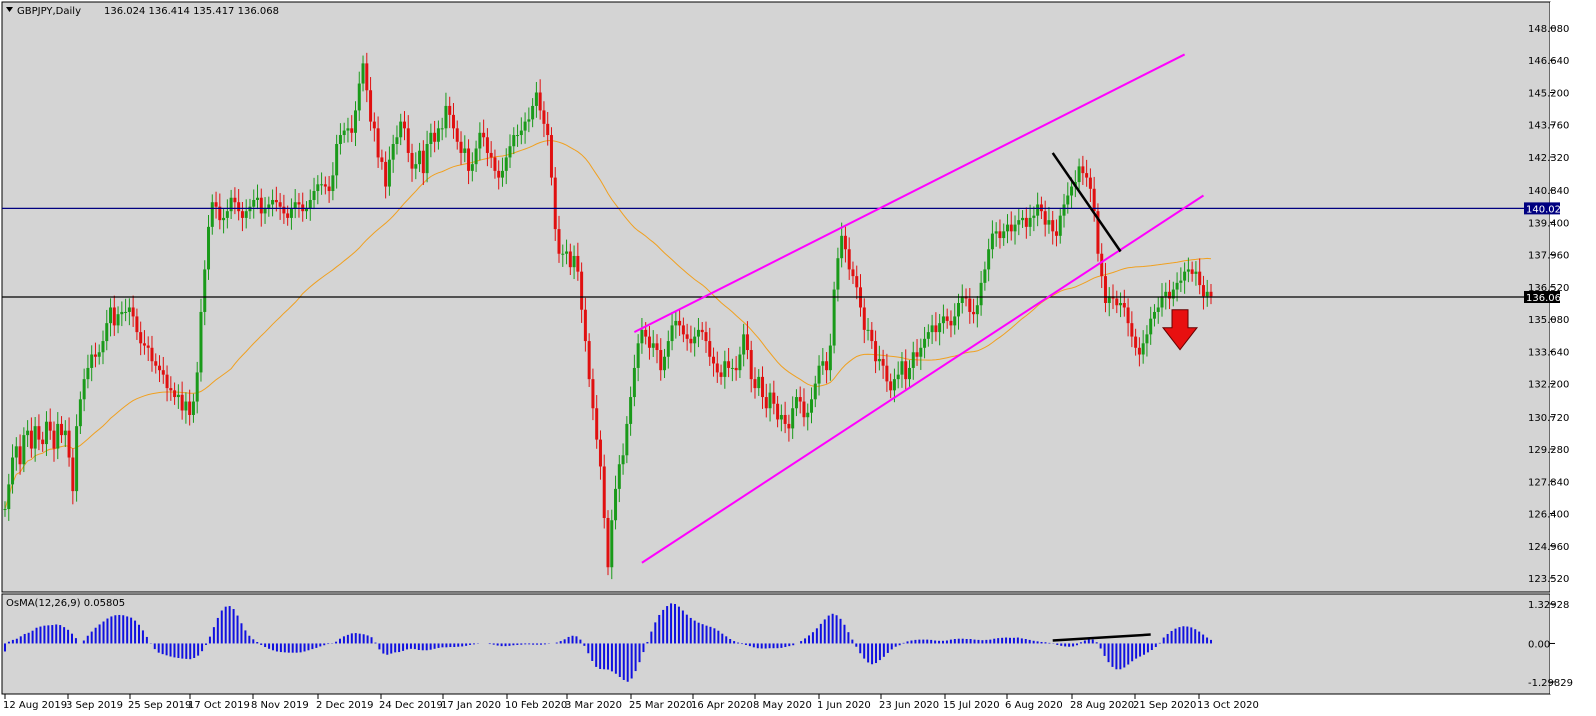  Describe the element at coordinates (909, 193) in the screenshot. I see `channel-upper-line` at that location.